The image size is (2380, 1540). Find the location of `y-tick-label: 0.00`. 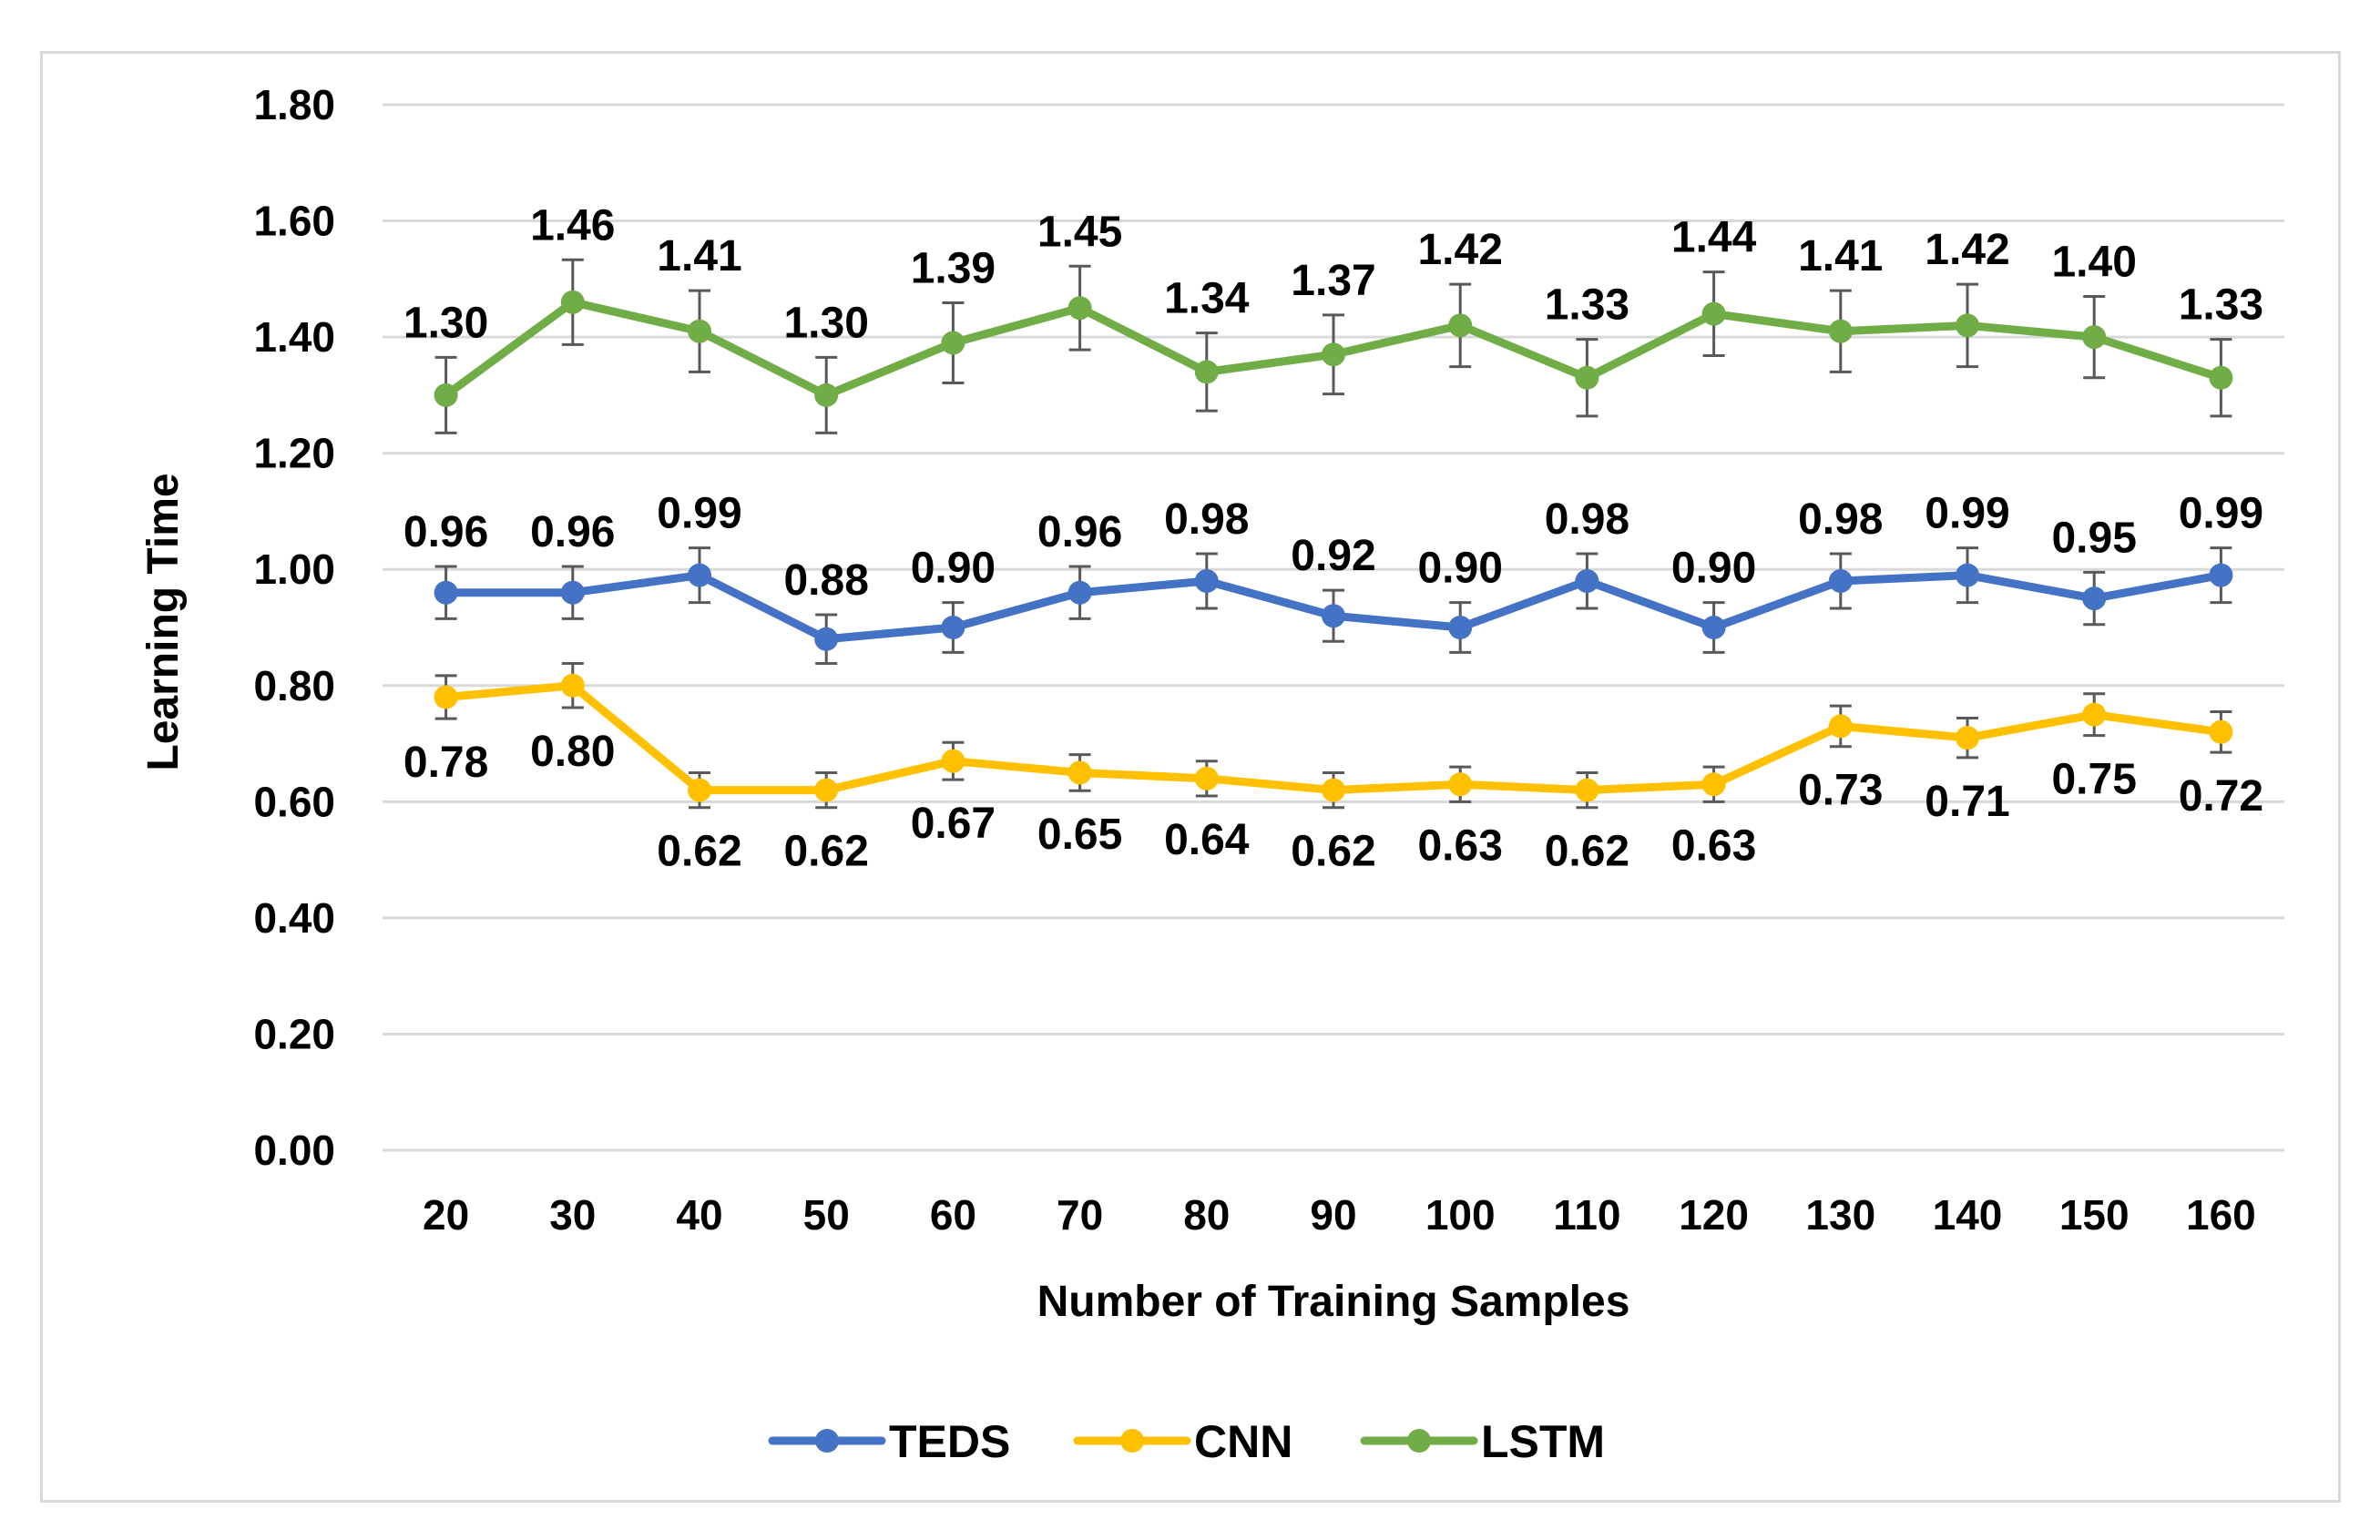

y-tick-label: 0.00 is located at coordinates (294, 1150).